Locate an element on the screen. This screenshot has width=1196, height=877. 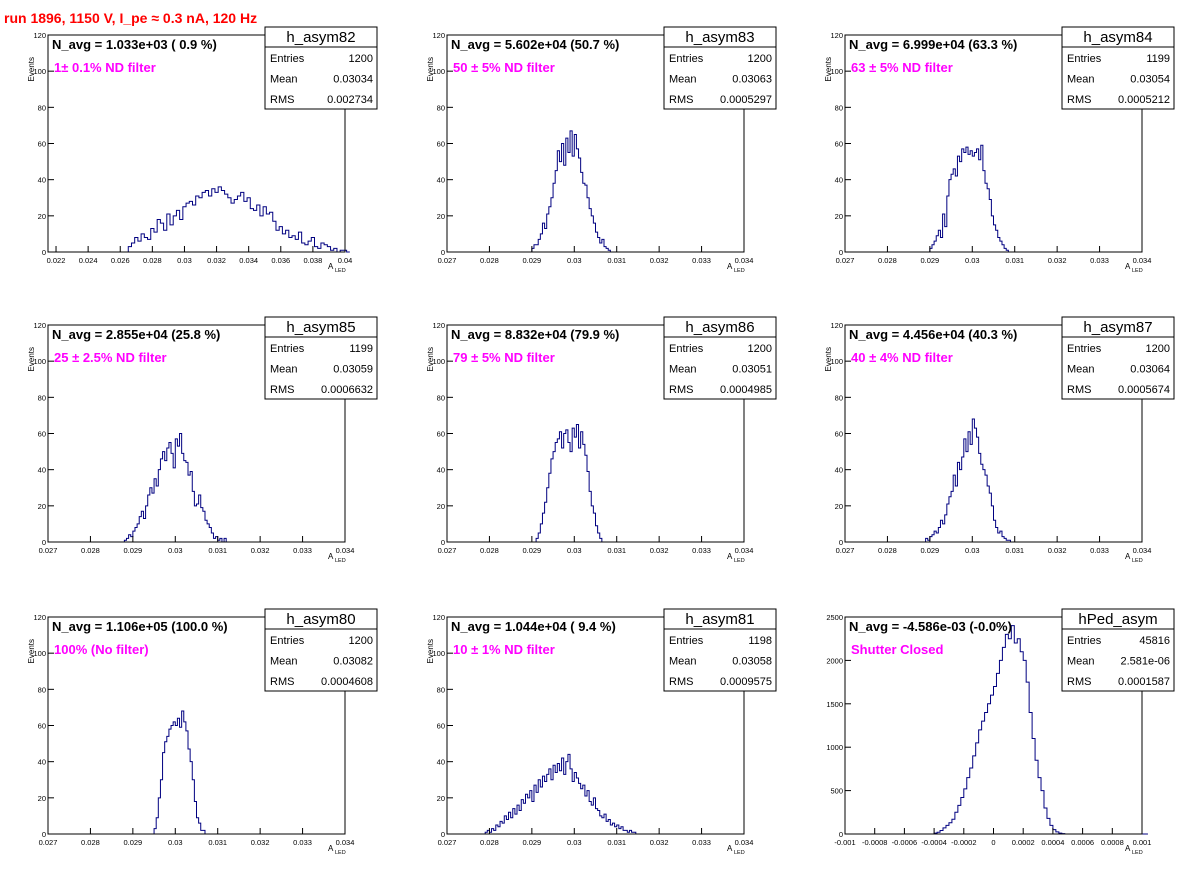
stats-value: 0.03051 is located at coordinates (752, 370).